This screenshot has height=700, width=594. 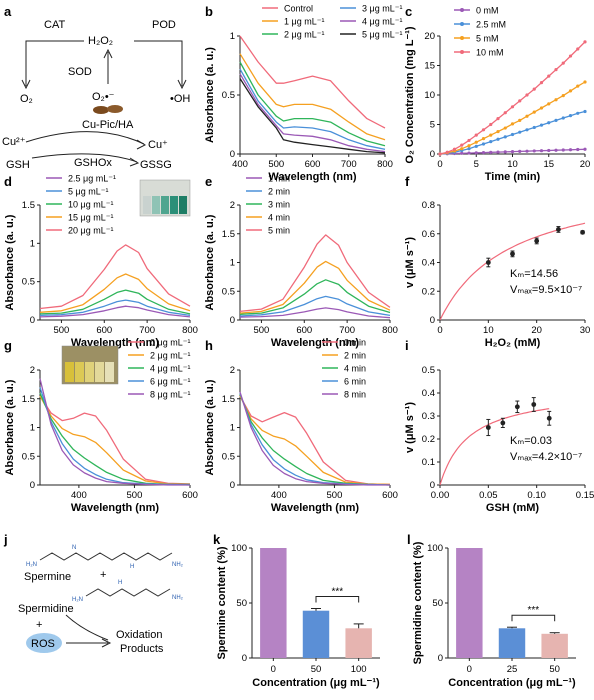 I want to click on catalyst-particle-icon, so click(x=101, y=110).